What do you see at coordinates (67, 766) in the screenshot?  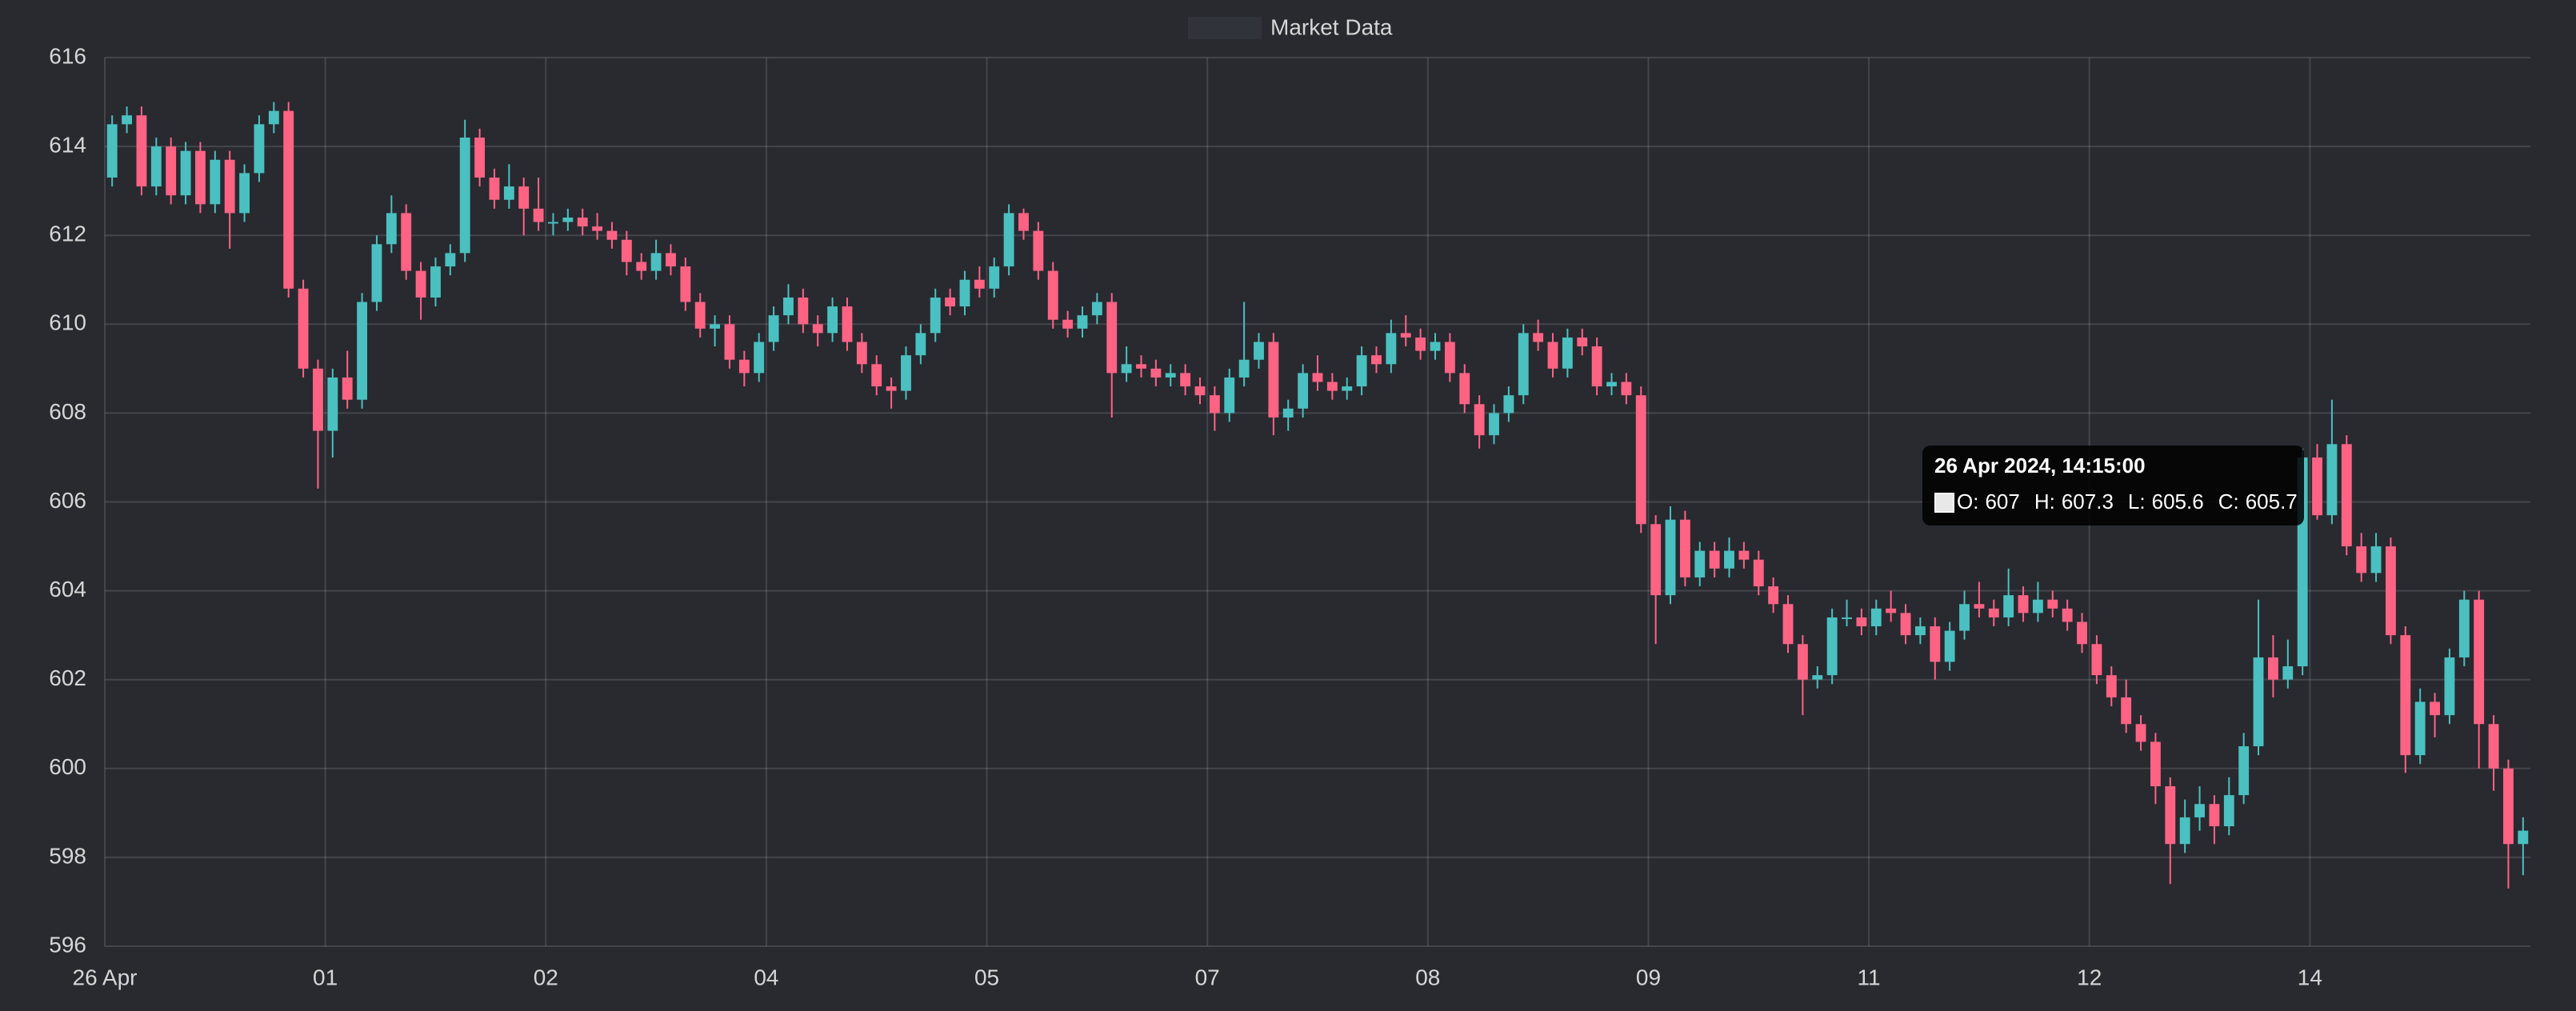 I see `y-tick-label: 600` at bounding box center [67, 766].